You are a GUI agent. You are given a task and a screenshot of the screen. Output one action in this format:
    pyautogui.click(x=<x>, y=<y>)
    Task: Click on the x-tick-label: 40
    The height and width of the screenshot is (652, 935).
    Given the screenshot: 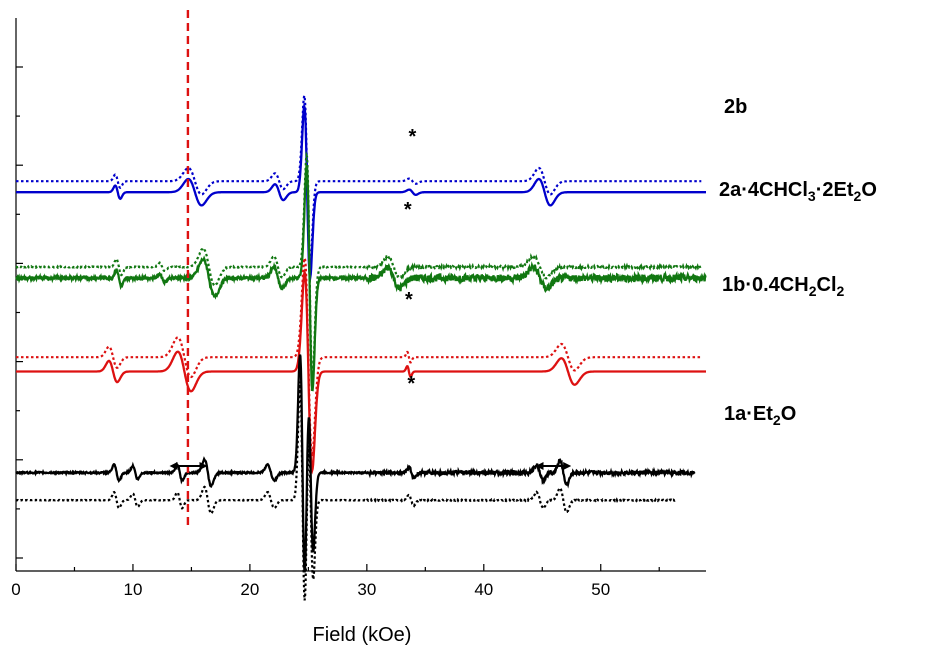 What is the action you would take?
    pyautogui.click(x=483, y=589)
    